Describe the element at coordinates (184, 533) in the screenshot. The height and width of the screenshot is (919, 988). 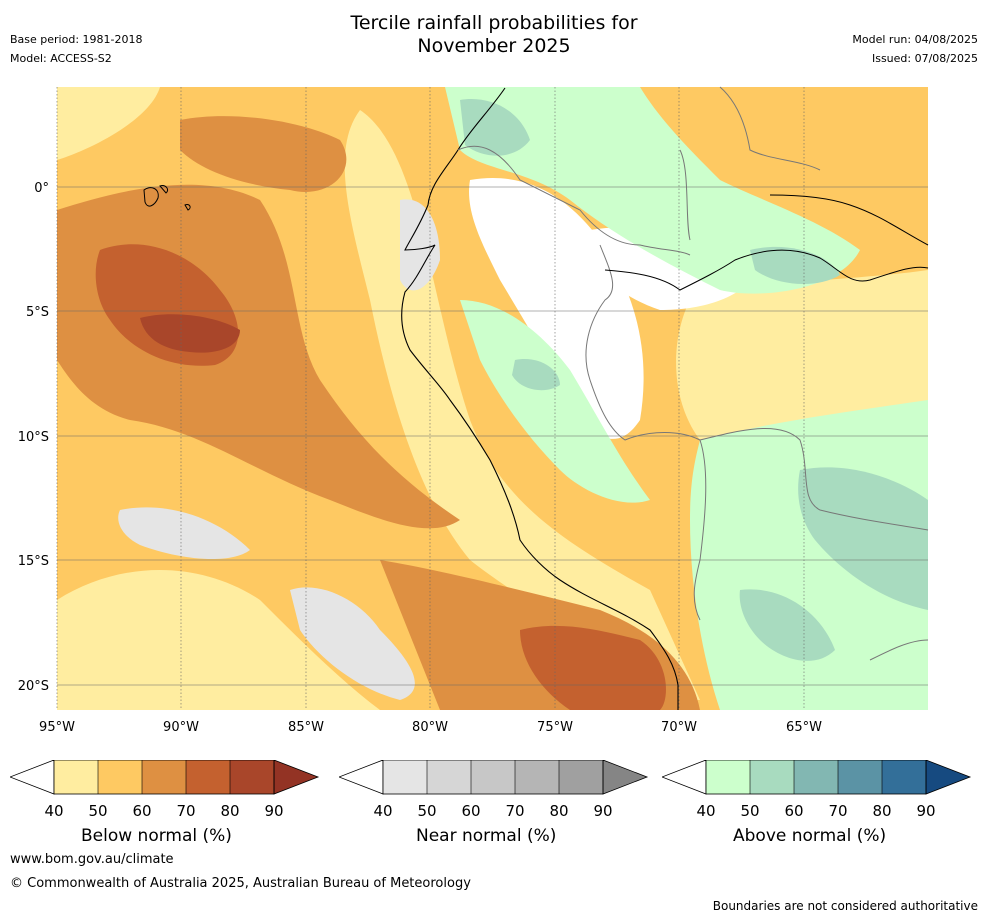
I see `fill-near-mid` at that location.